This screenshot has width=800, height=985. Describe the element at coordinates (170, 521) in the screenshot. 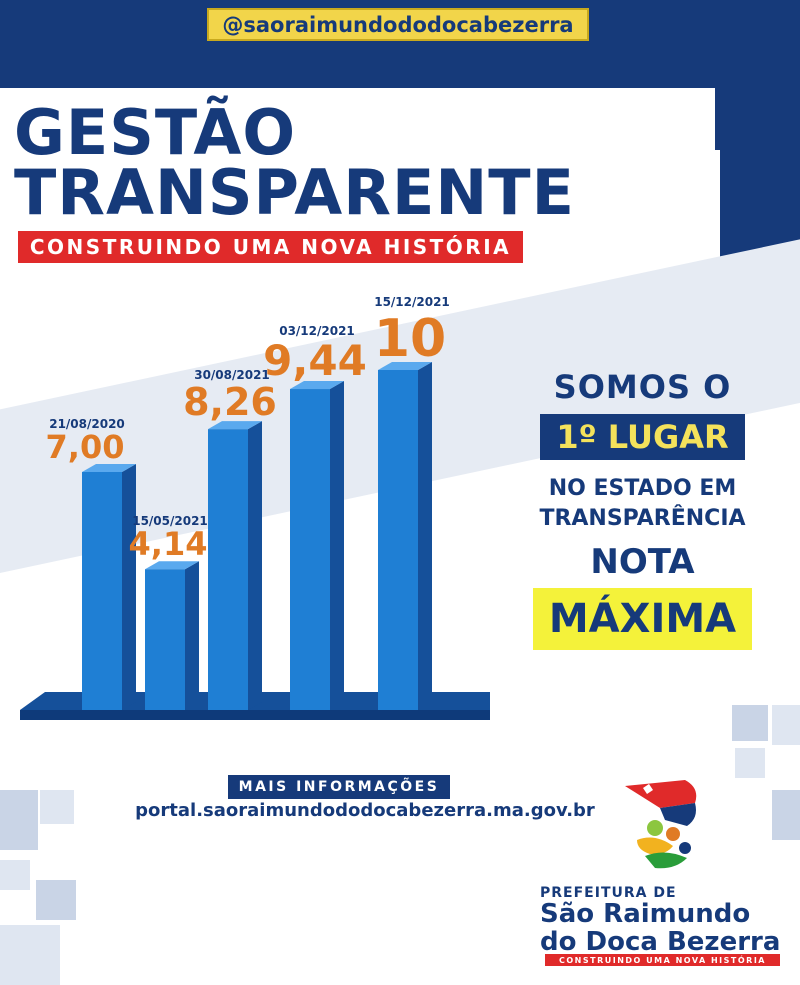

I see `bar-date-label: 15/05/2021` at that location.